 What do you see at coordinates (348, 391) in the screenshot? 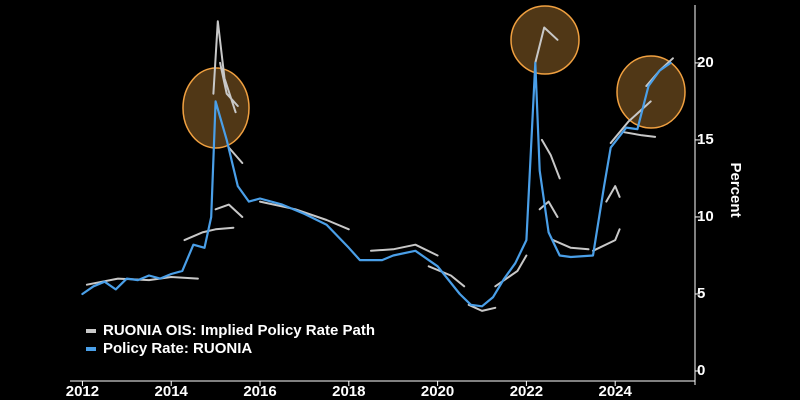
I see `x-tick-label: 2018` at bounding box center [348, 391].